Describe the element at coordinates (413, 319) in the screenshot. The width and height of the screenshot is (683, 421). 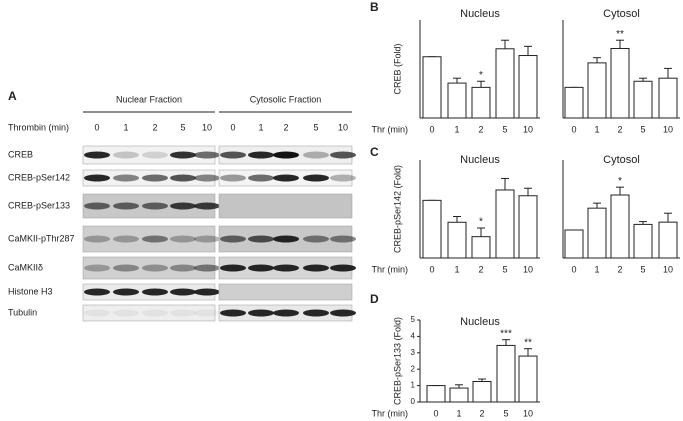
I see `y-tick-label: 5` at that location.